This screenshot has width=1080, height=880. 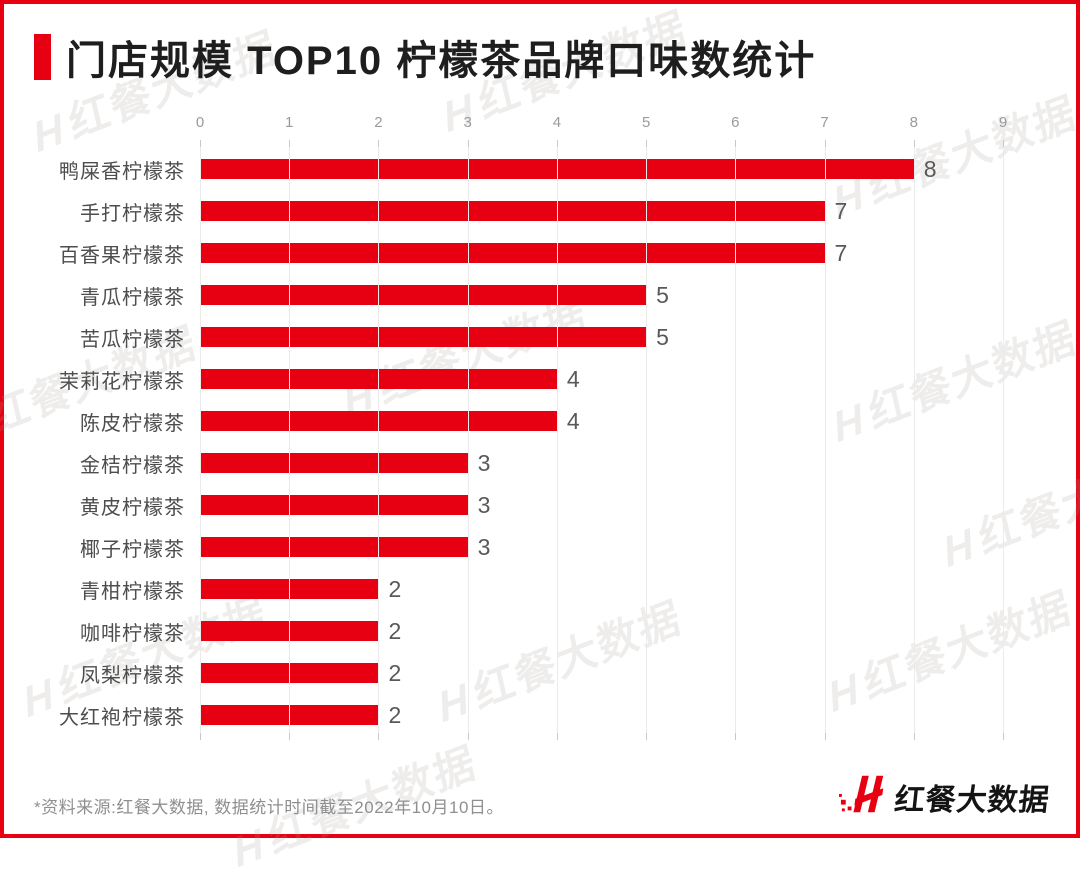 What do you see at coordinates (122, 171) in the screenshot?
I see `category-label: 鸭屎香柠檬茶` at bounding box center [122, 171].